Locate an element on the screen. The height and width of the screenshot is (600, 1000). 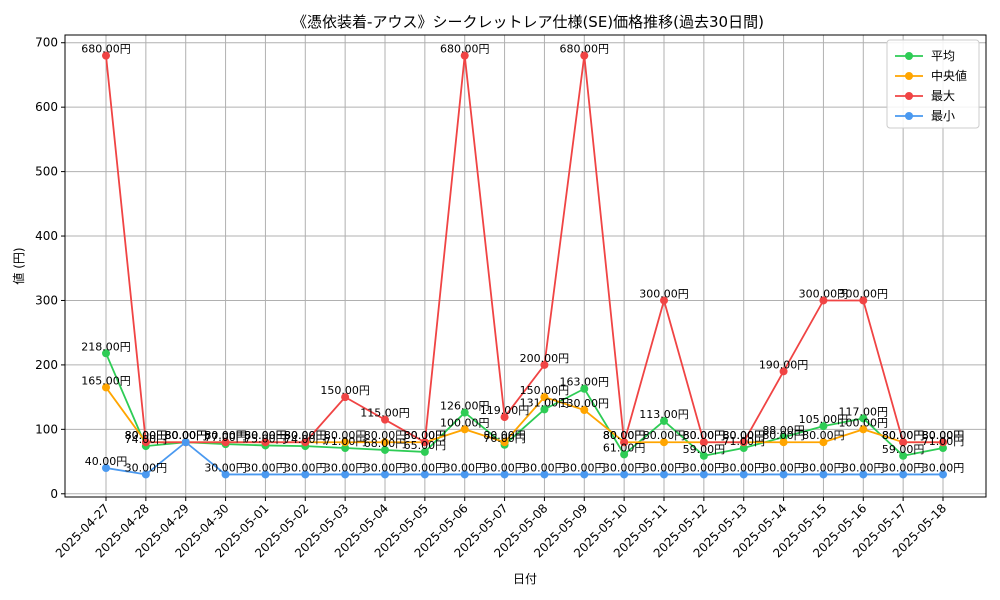
data-label: 119.00円 is located at coordinates (505, 410).